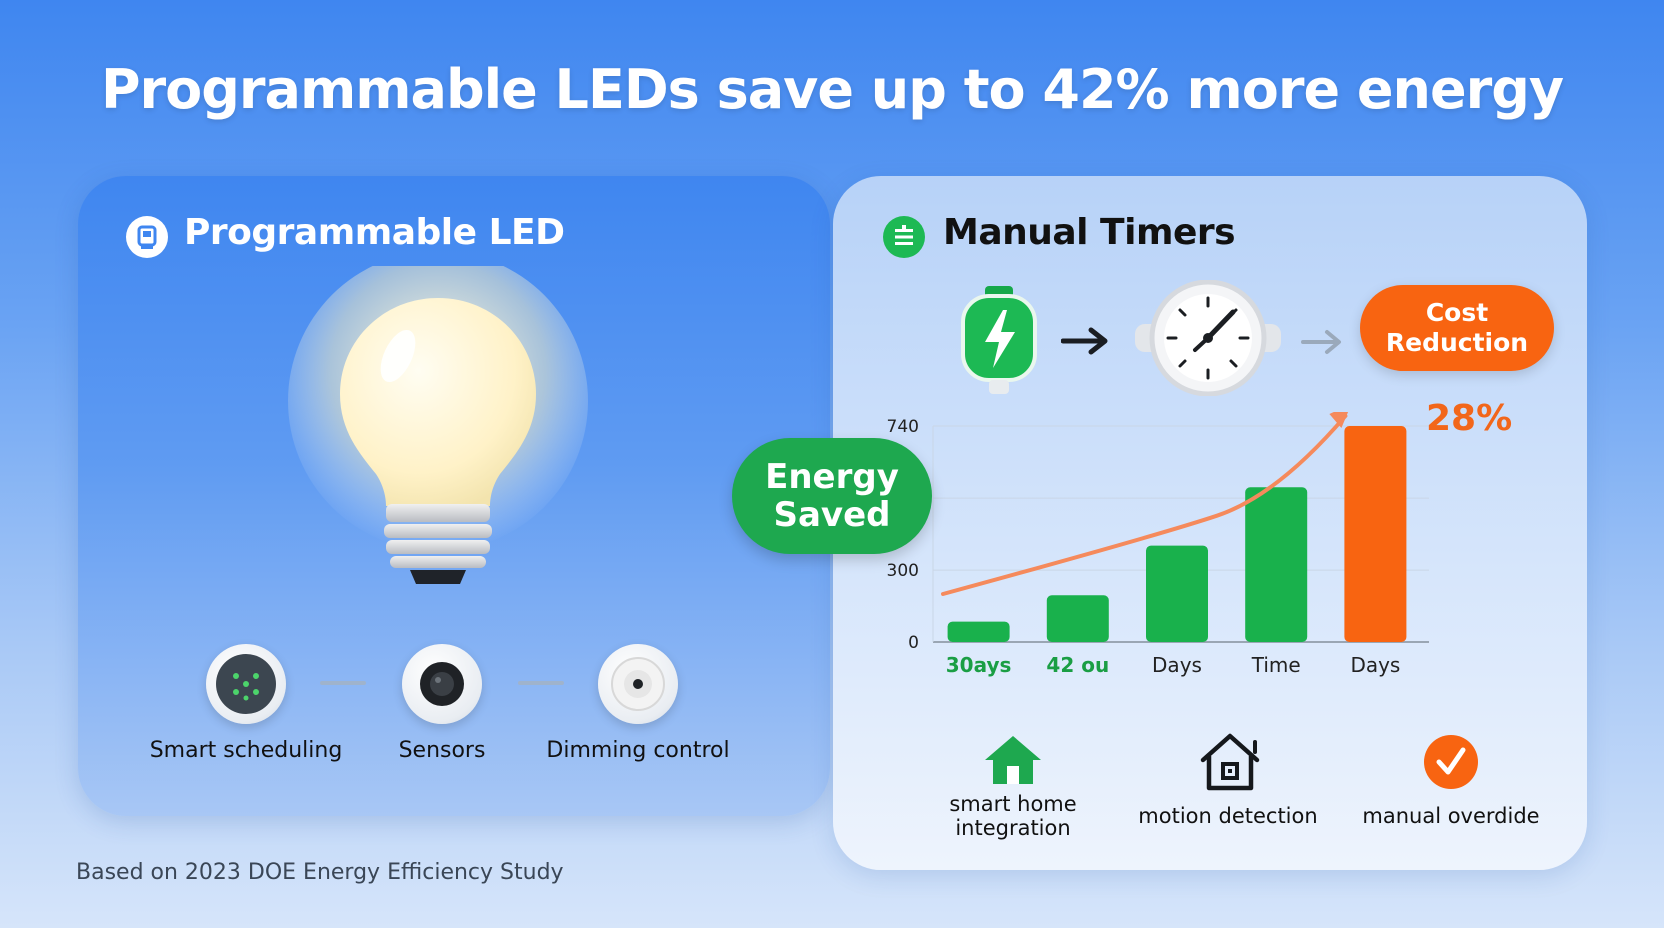 This screenshot has width=1664, height=928. What do you see at coordinates (246, 684) in the screenshot?
I see `smart-scheduling-icon` at bounding box center [246, 684].